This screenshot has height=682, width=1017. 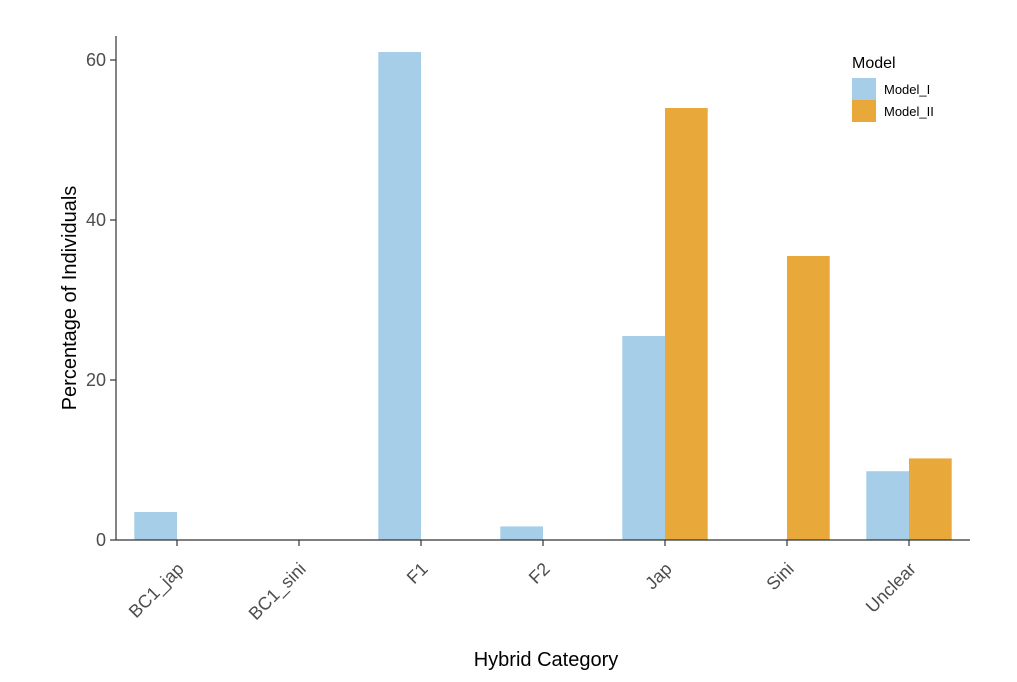 What do you see at coordinates (417, 573) in the screenshot?
I see `x-tick-label: F1` at bounding box center [417, 573].